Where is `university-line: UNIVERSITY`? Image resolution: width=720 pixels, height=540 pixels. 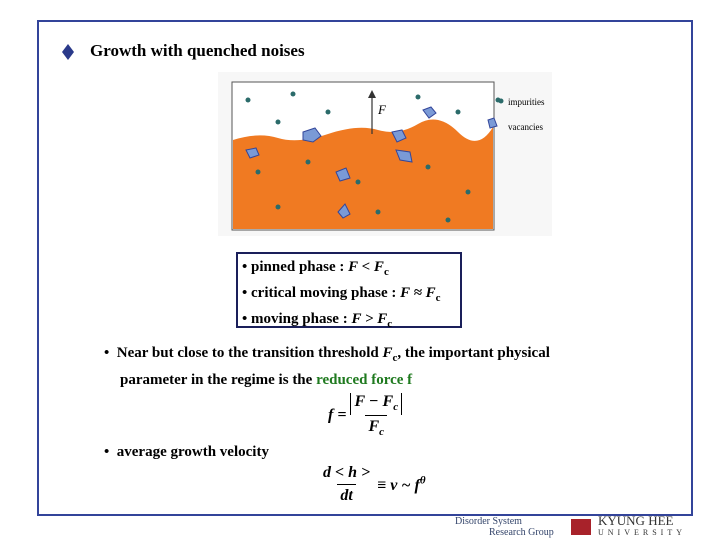
university-line: UNIVERSITY is located at coordinates (642, 532).